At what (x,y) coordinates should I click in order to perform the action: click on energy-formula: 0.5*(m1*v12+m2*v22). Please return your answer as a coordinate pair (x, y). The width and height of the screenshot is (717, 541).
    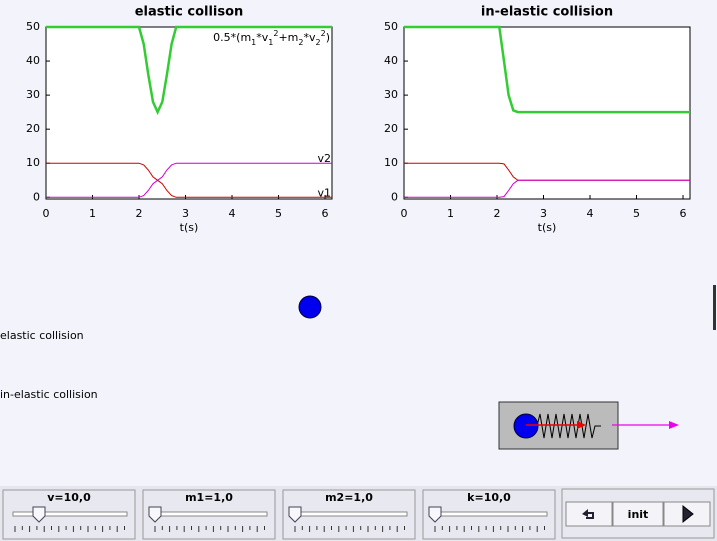
    Looking at the image, I should click on (271, 38).